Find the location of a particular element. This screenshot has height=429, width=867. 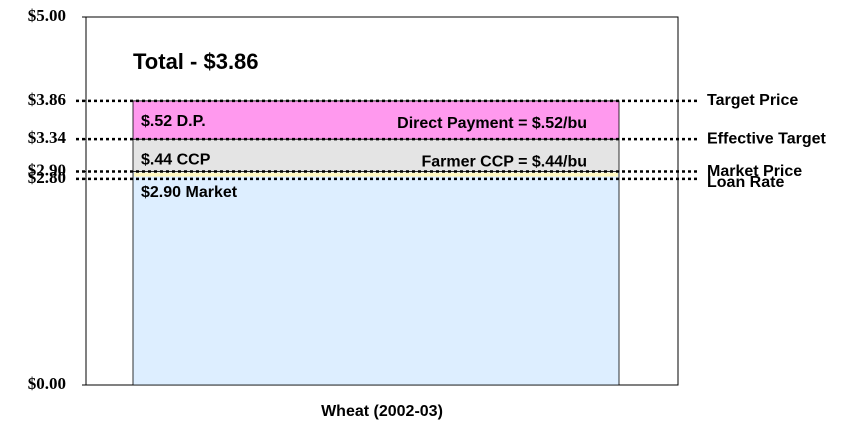

segment-note: Farmer CCP = $.44/bu is located at coordinates (504, 161).